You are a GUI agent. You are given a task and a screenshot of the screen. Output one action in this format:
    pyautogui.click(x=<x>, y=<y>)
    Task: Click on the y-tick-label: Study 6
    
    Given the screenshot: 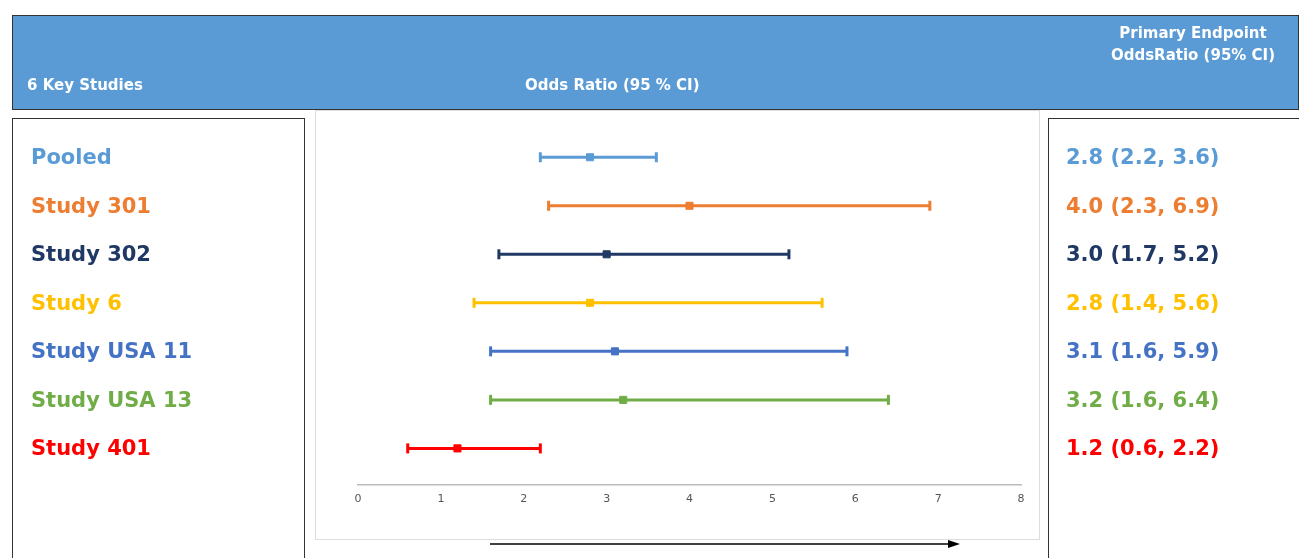 What is the action you would take?
    pyautogui.click(x=76, y=302)
    